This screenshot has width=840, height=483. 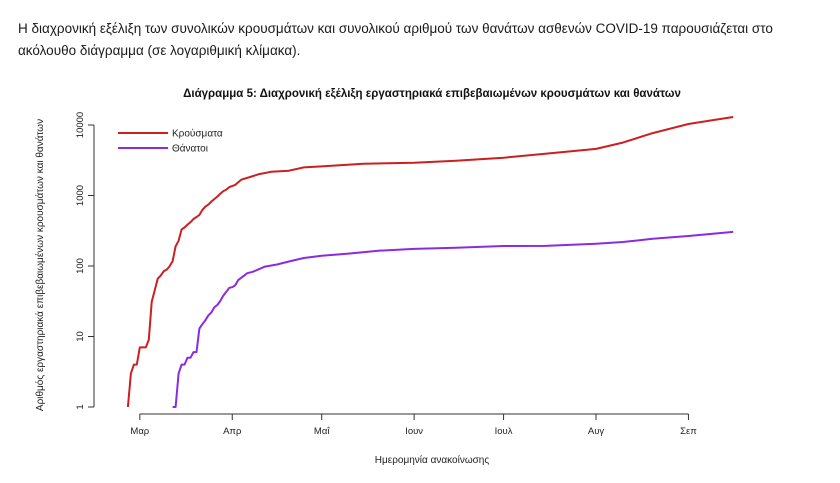 I want to click on y-tick-label: 100, so click(x=80, y=266).